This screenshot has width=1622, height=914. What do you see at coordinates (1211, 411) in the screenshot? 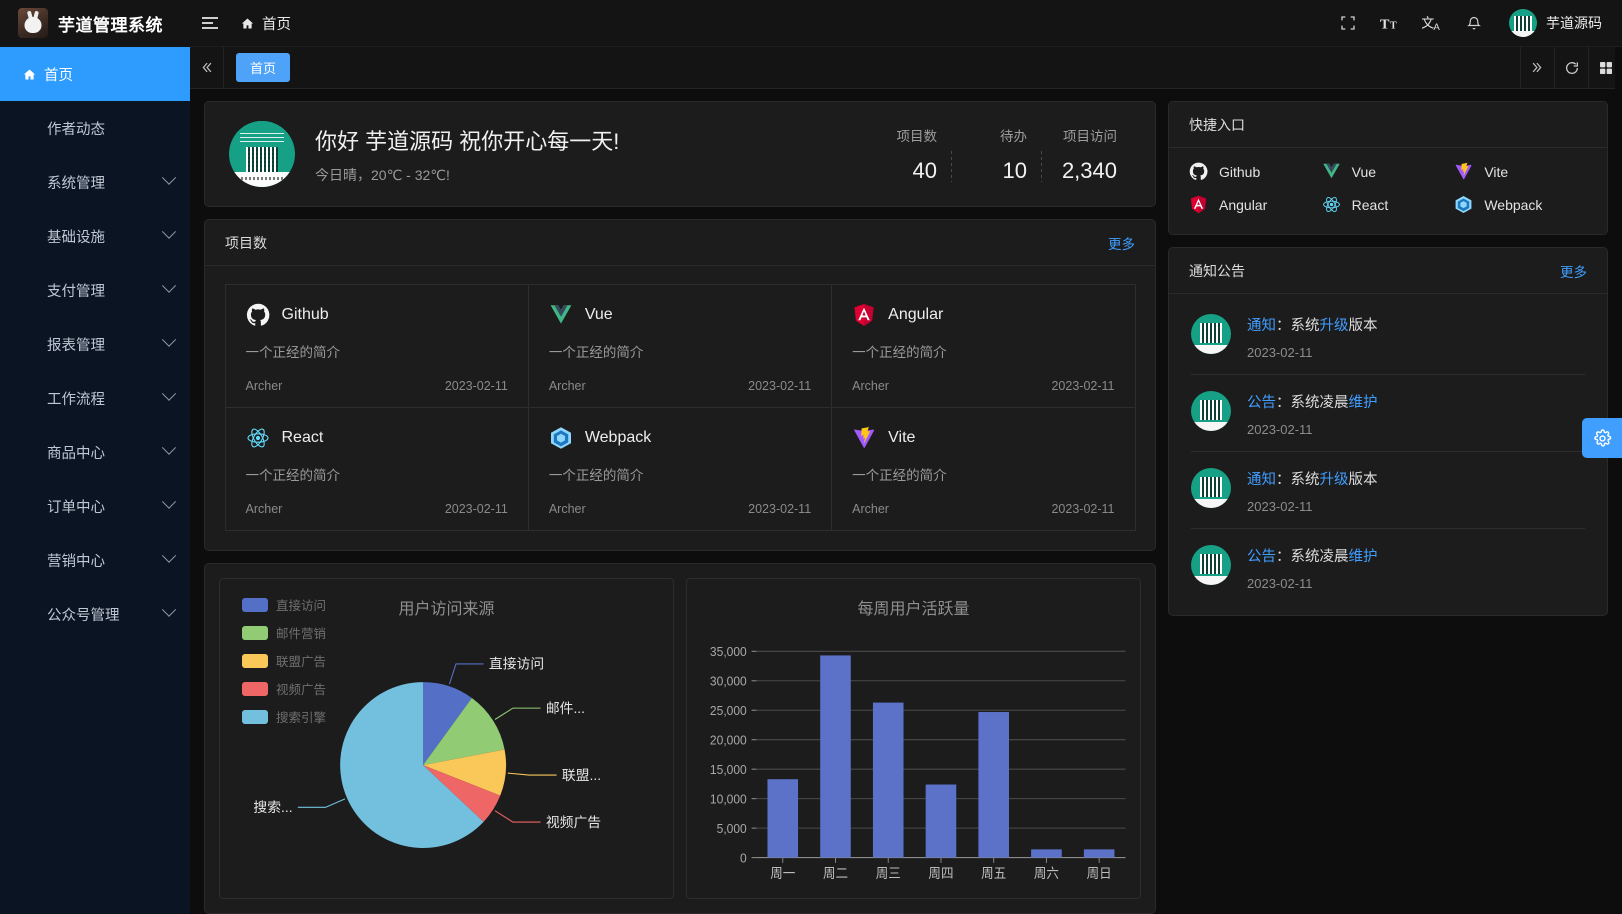
I see `notice-avatar` at bounding box center [1211, 411].